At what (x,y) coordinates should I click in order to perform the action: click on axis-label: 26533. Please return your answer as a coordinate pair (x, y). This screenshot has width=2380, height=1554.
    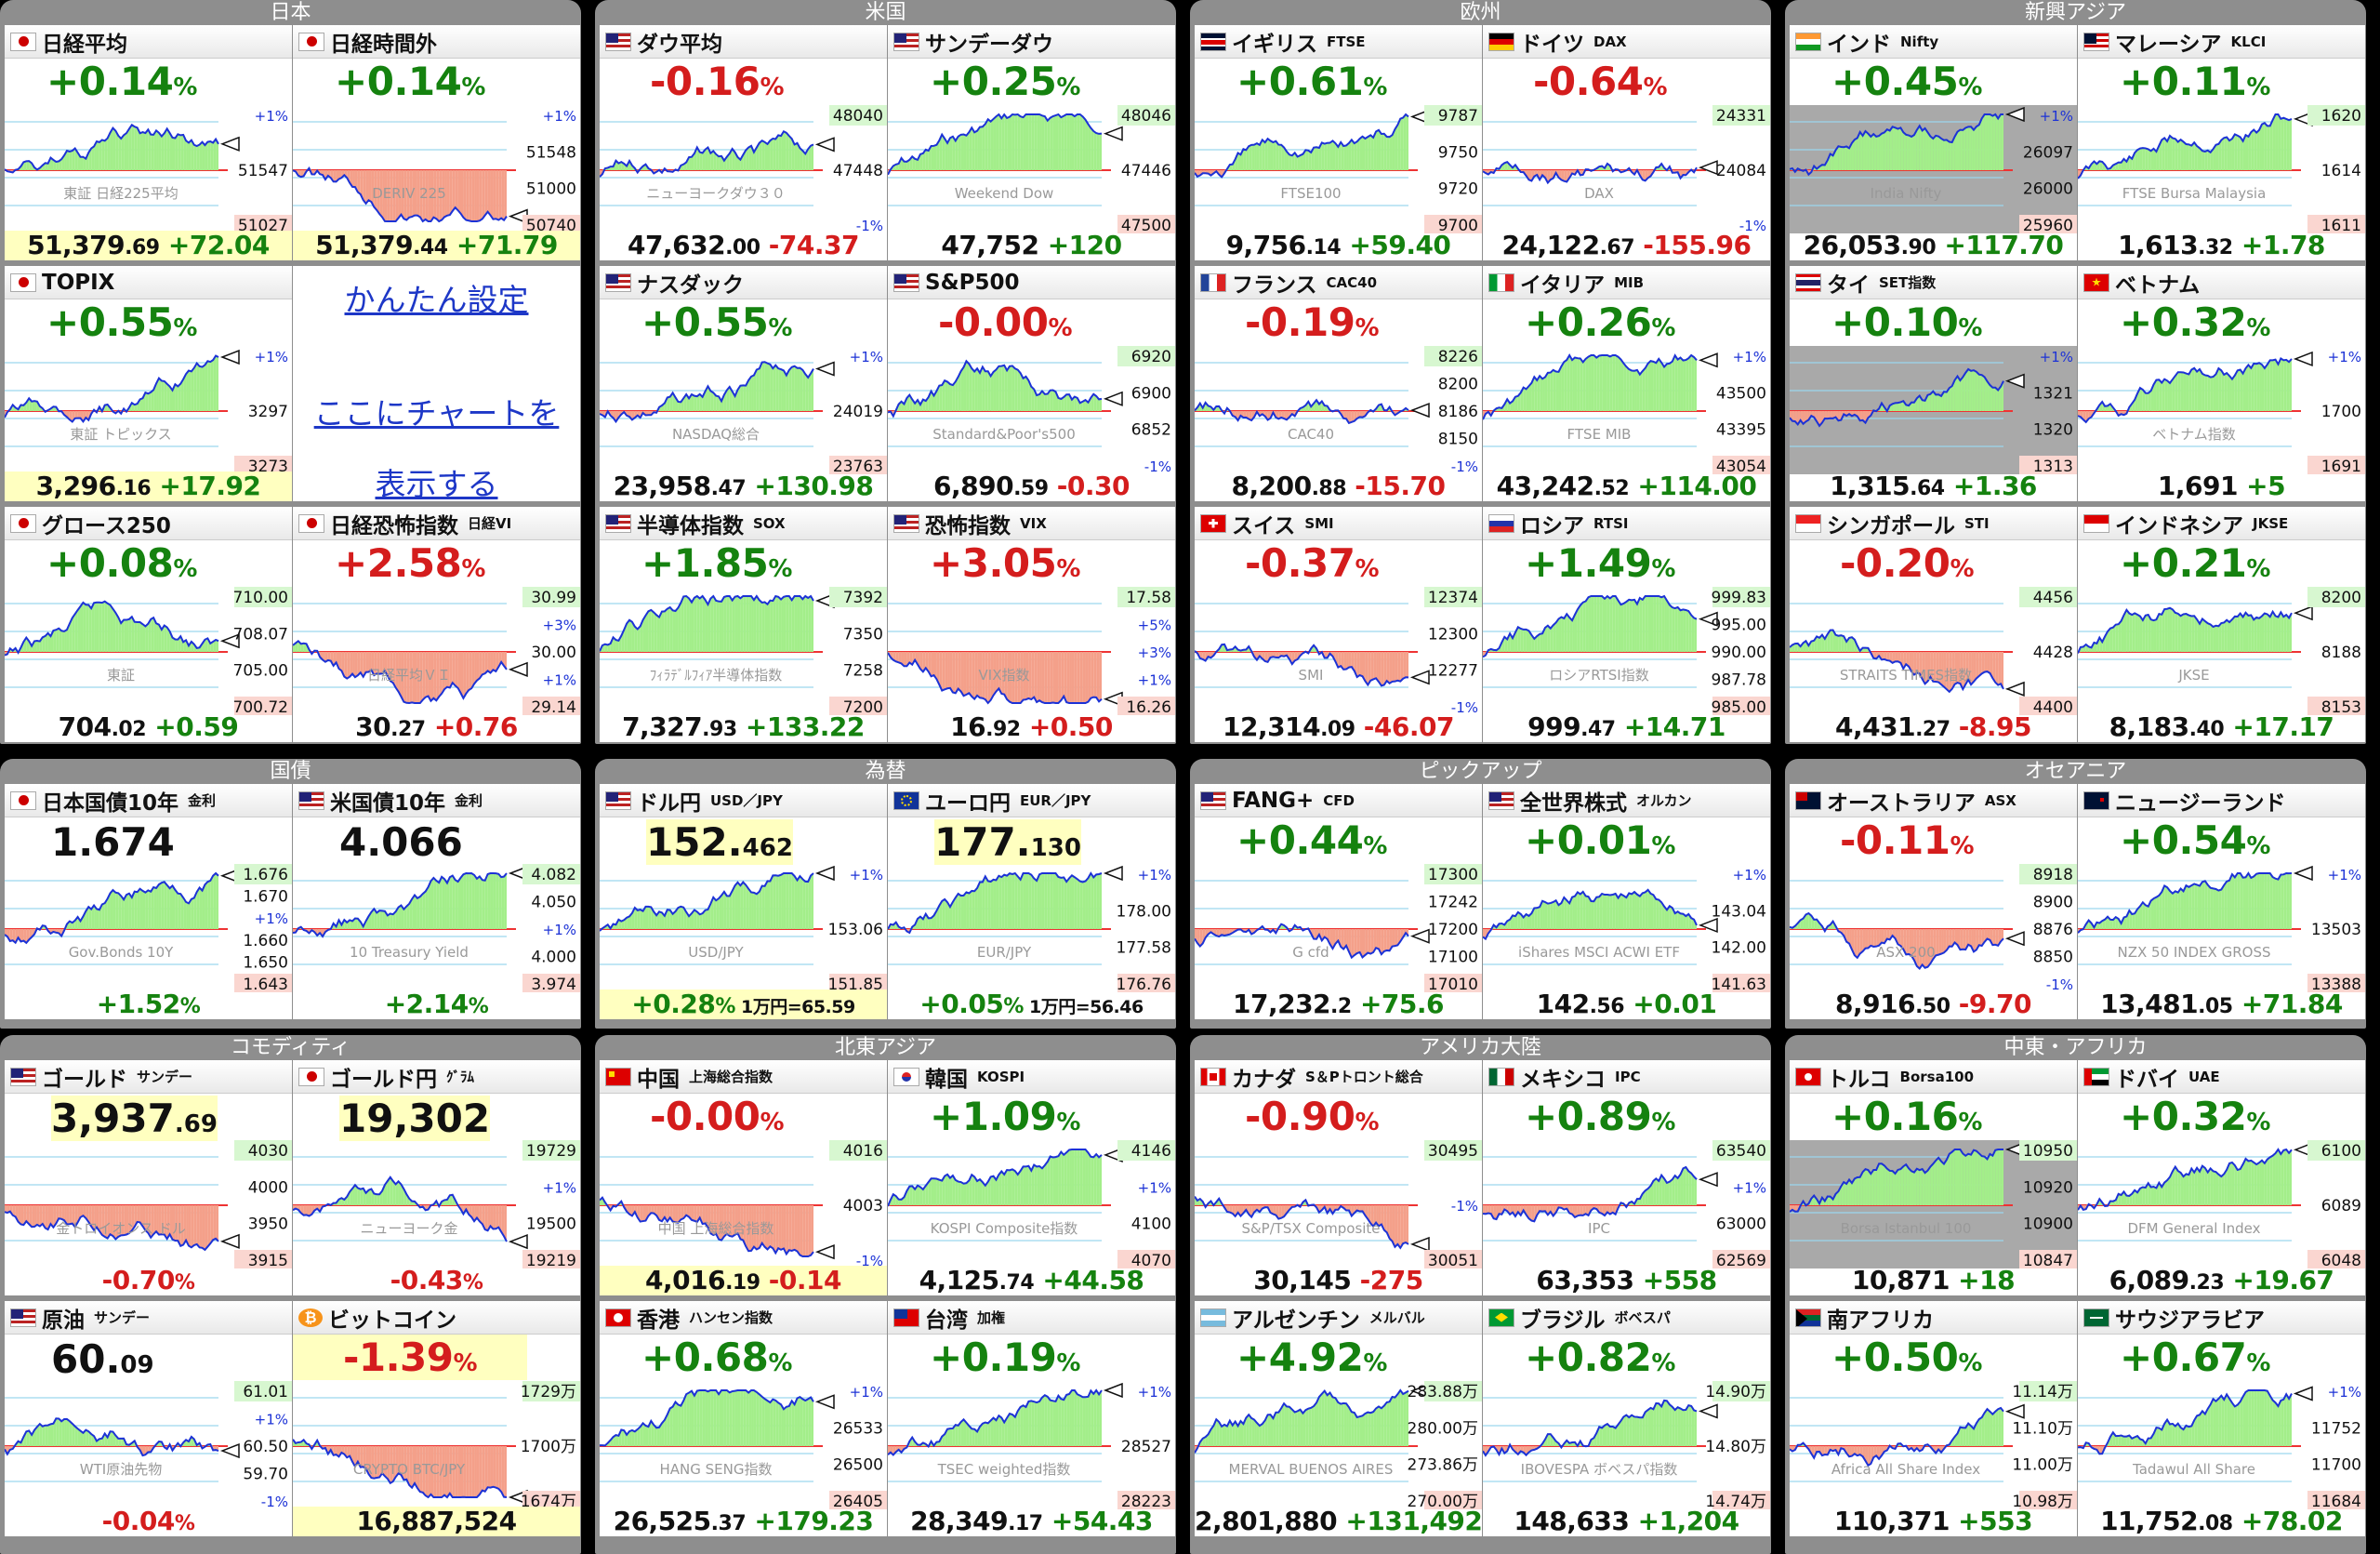
    Looking at the image, I should click on (858, 1428).